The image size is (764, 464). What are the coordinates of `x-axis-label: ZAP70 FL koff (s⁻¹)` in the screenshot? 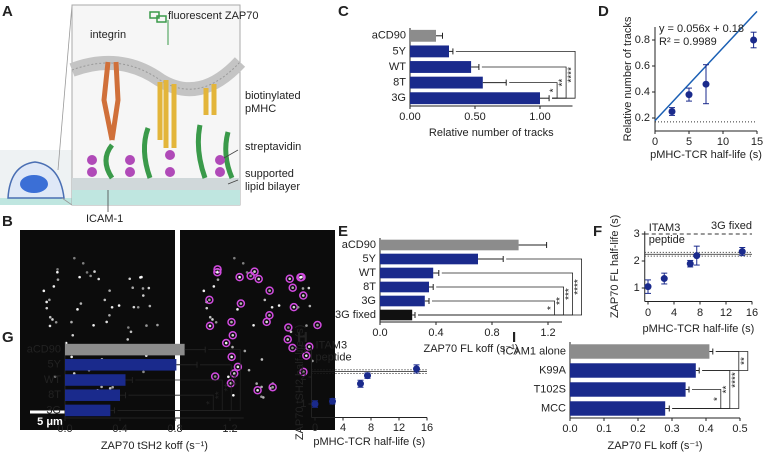 It's located at (470, 349).